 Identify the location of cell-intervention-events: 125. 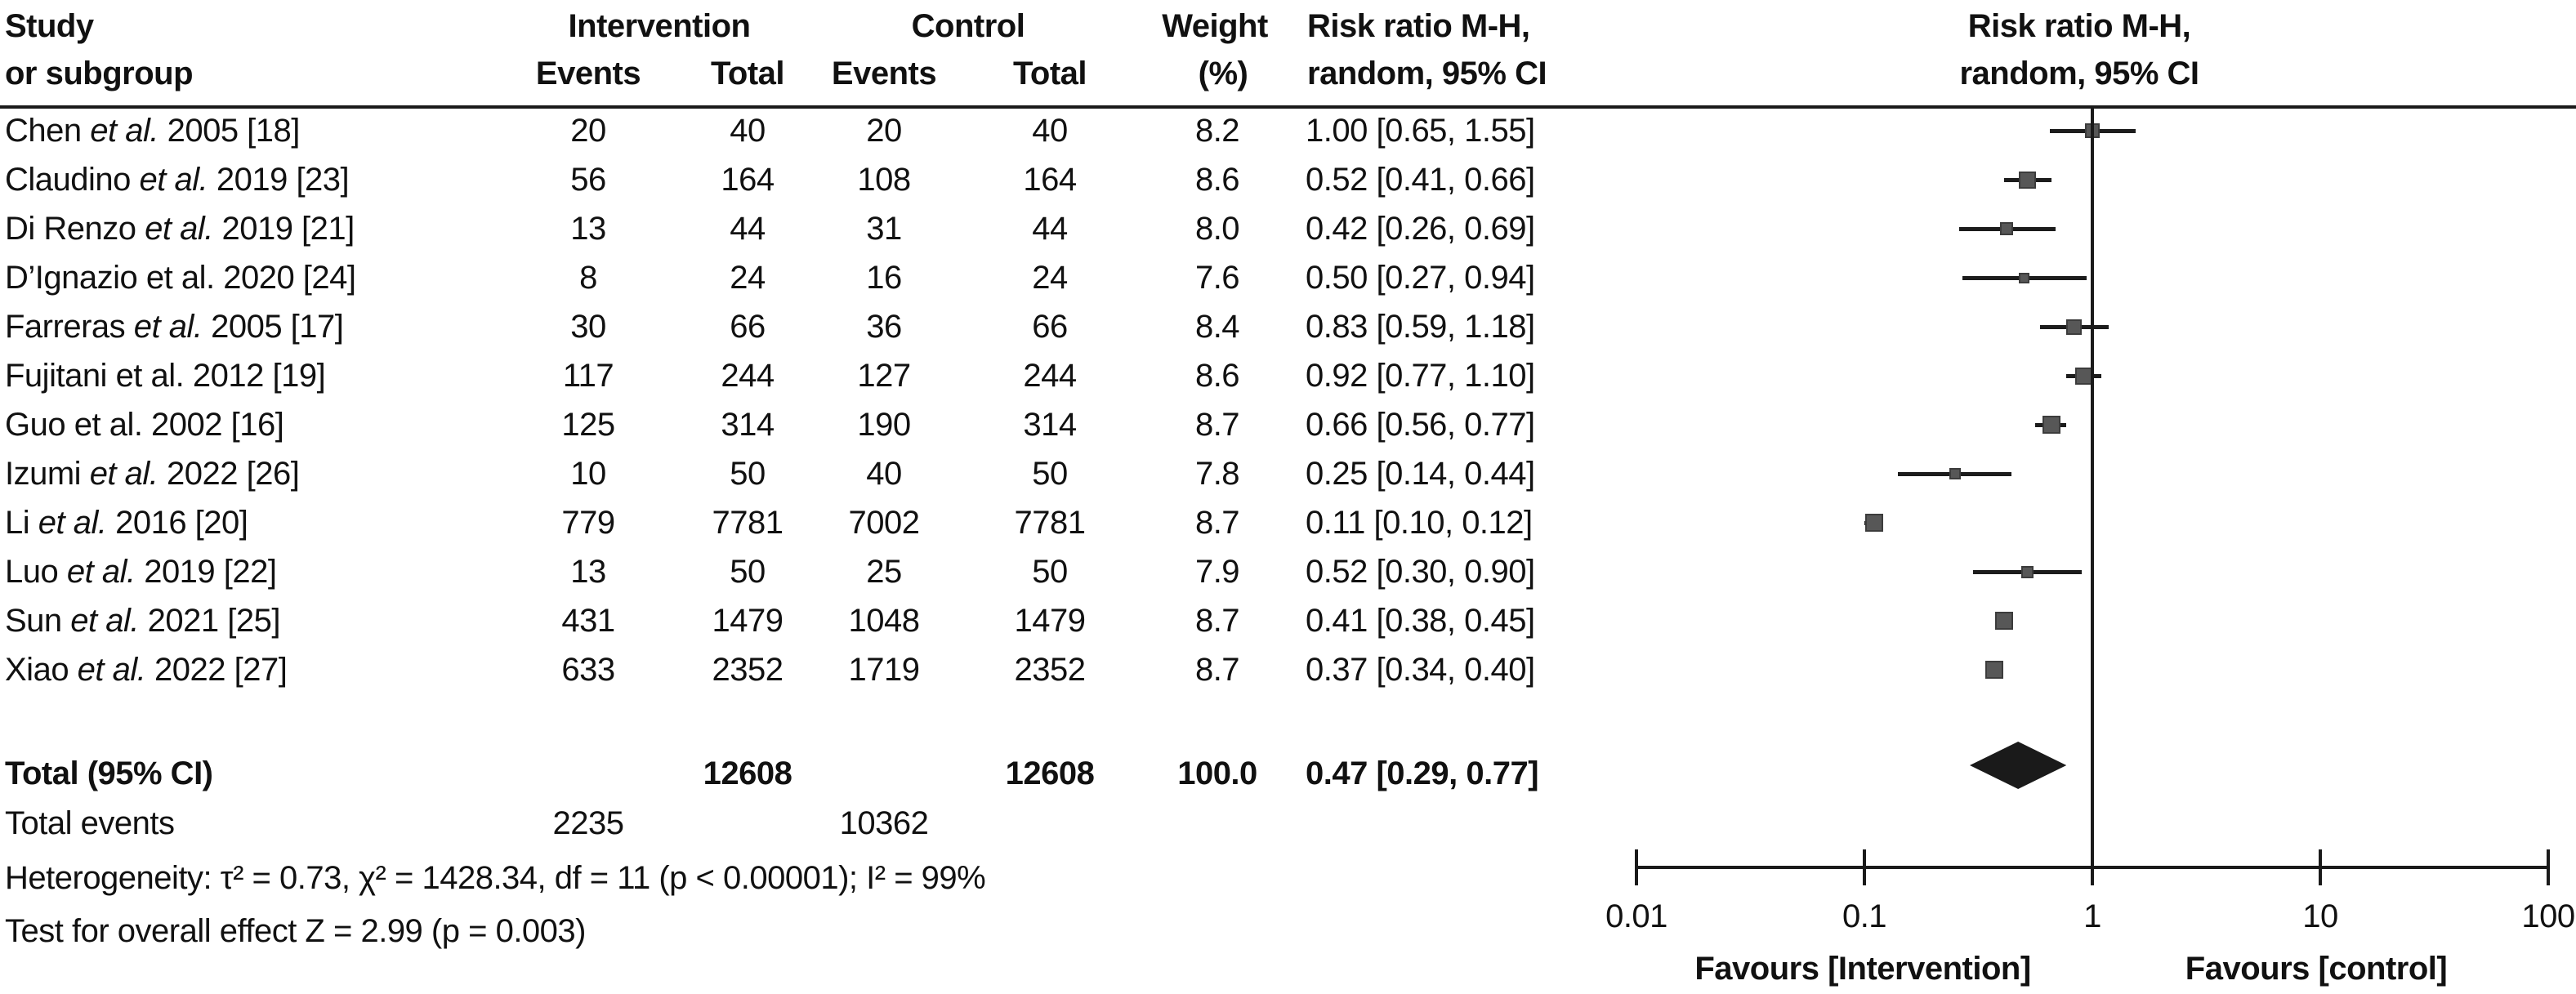
(588, 425).